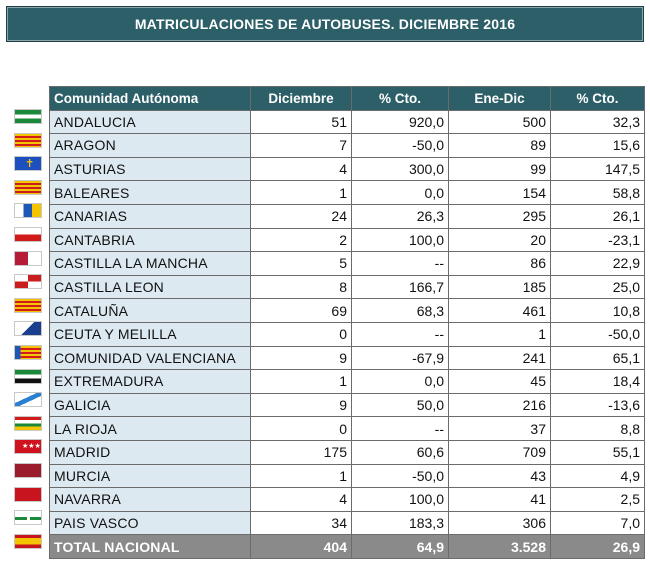 Image resolution: width=650 pixels, height=565 pixels. I want to click on table-row: PAIS VASCO 34 183,3 306 7,0, so click(347, 523).